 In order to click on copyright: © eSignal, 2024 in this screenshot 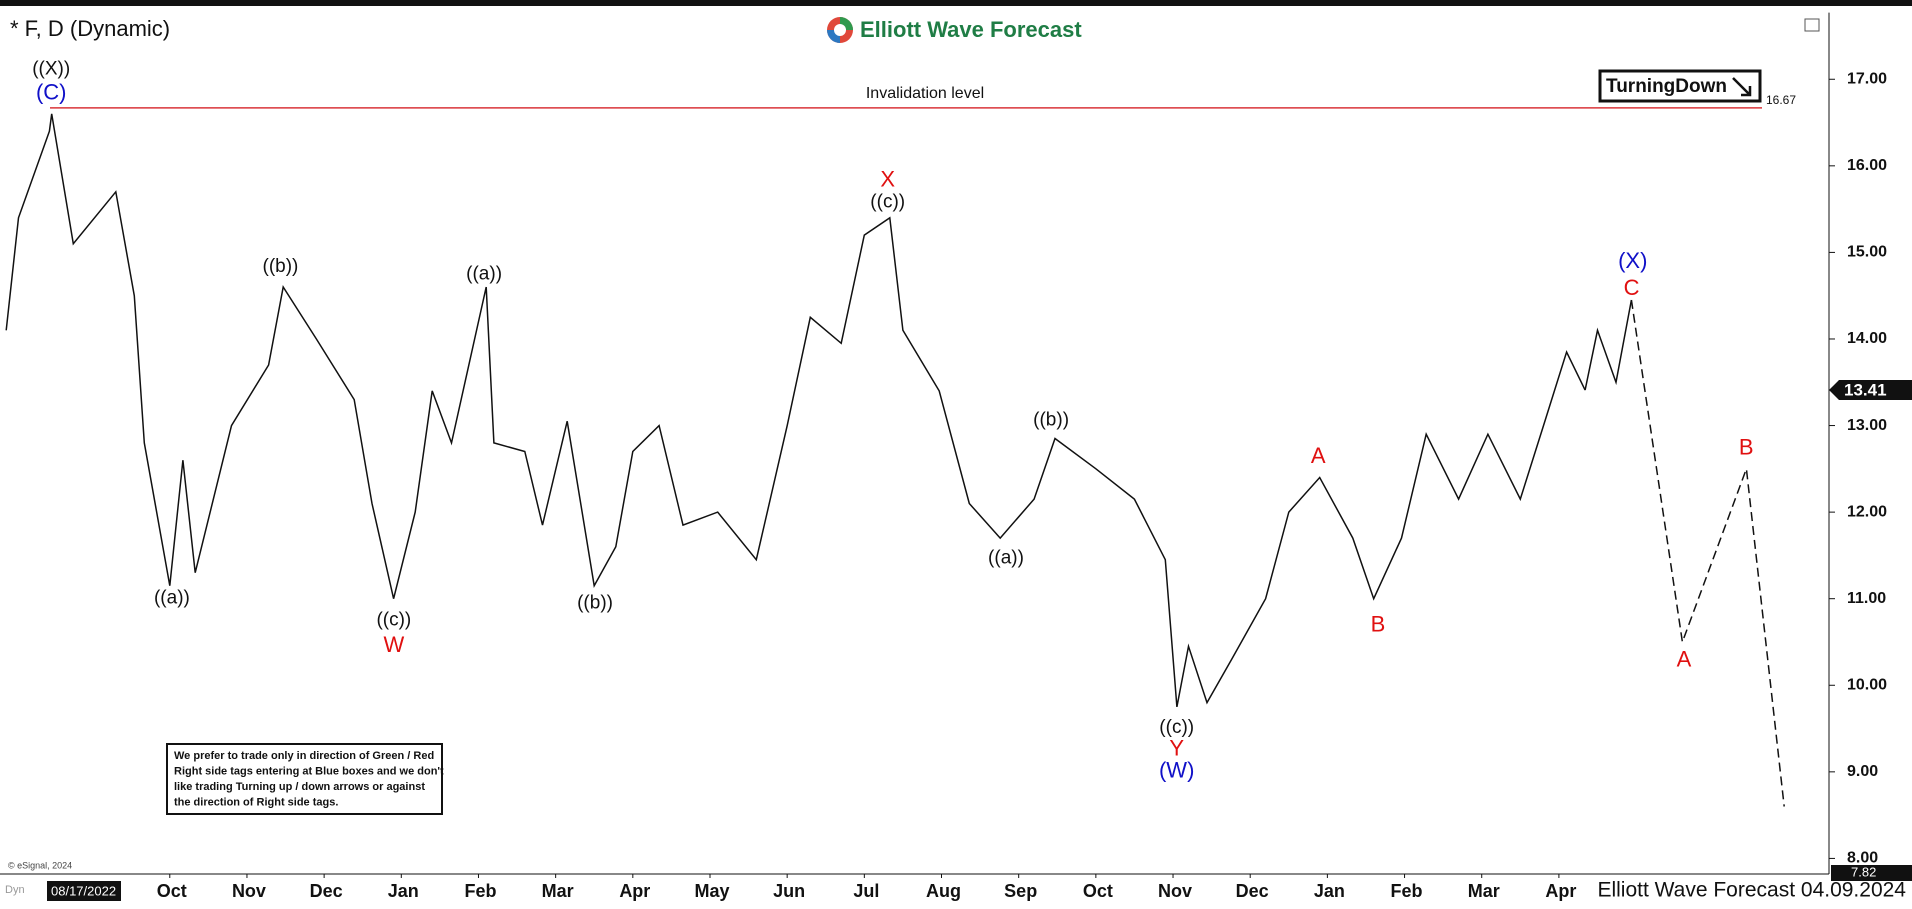, I will do `click(40, 865)`.